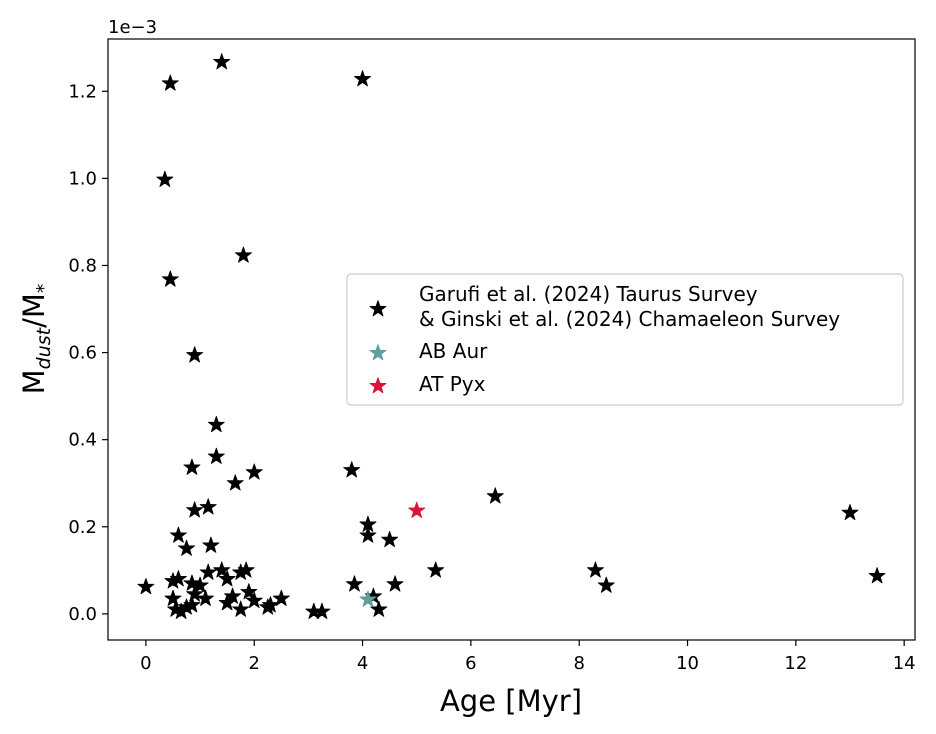 The height and width of the screenshot is (734, 936). What do you see at coordinates (145, 663) in the screenshot?
I see `x-tick-label-0: 0` at bounding box center [145, 663].